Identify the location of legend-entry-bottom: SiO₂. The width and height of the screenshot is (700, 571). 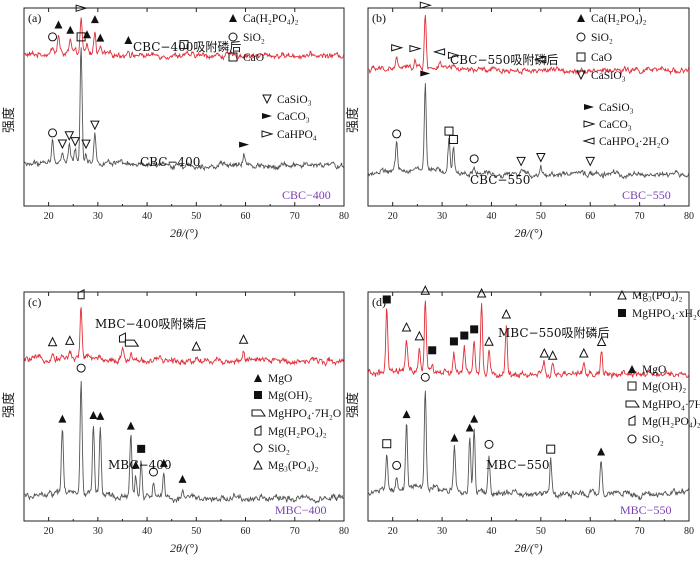
(645, 440).